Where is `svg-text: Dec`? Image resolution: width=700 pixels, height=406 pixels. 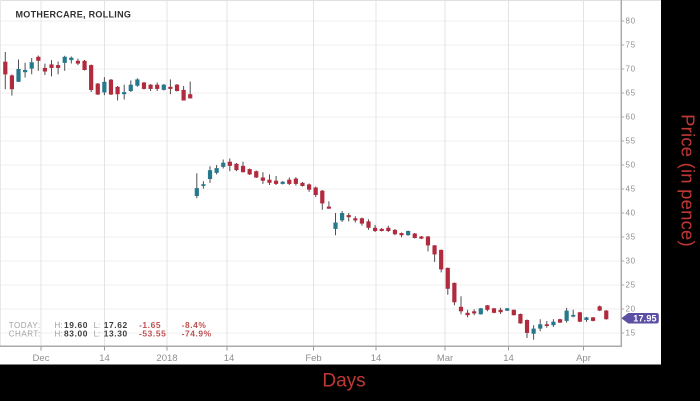
svg-text: Dec is located at coordinates (41, 358).